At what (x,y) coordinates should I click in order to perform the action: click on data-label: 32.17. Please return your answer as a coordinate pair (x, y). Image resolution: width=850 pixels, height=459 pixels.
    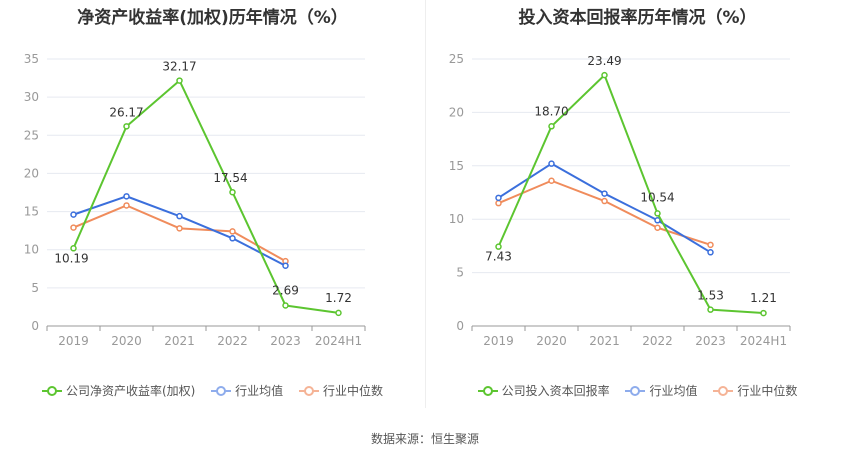
    Looking at the image, I should click on (179, 67).